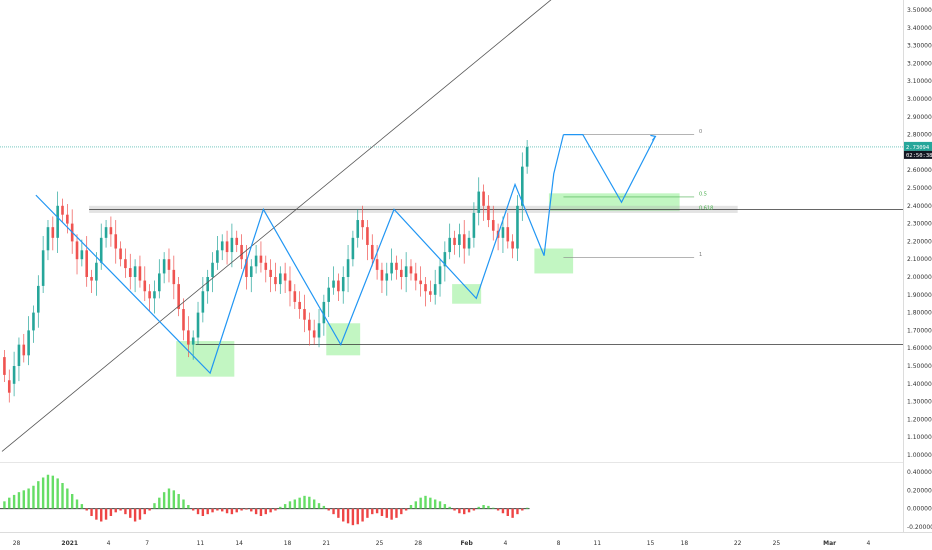 This screenshot has height=550, width=932. I want to click on oscillator-tick-label: 0.40000, so click(919, 472).